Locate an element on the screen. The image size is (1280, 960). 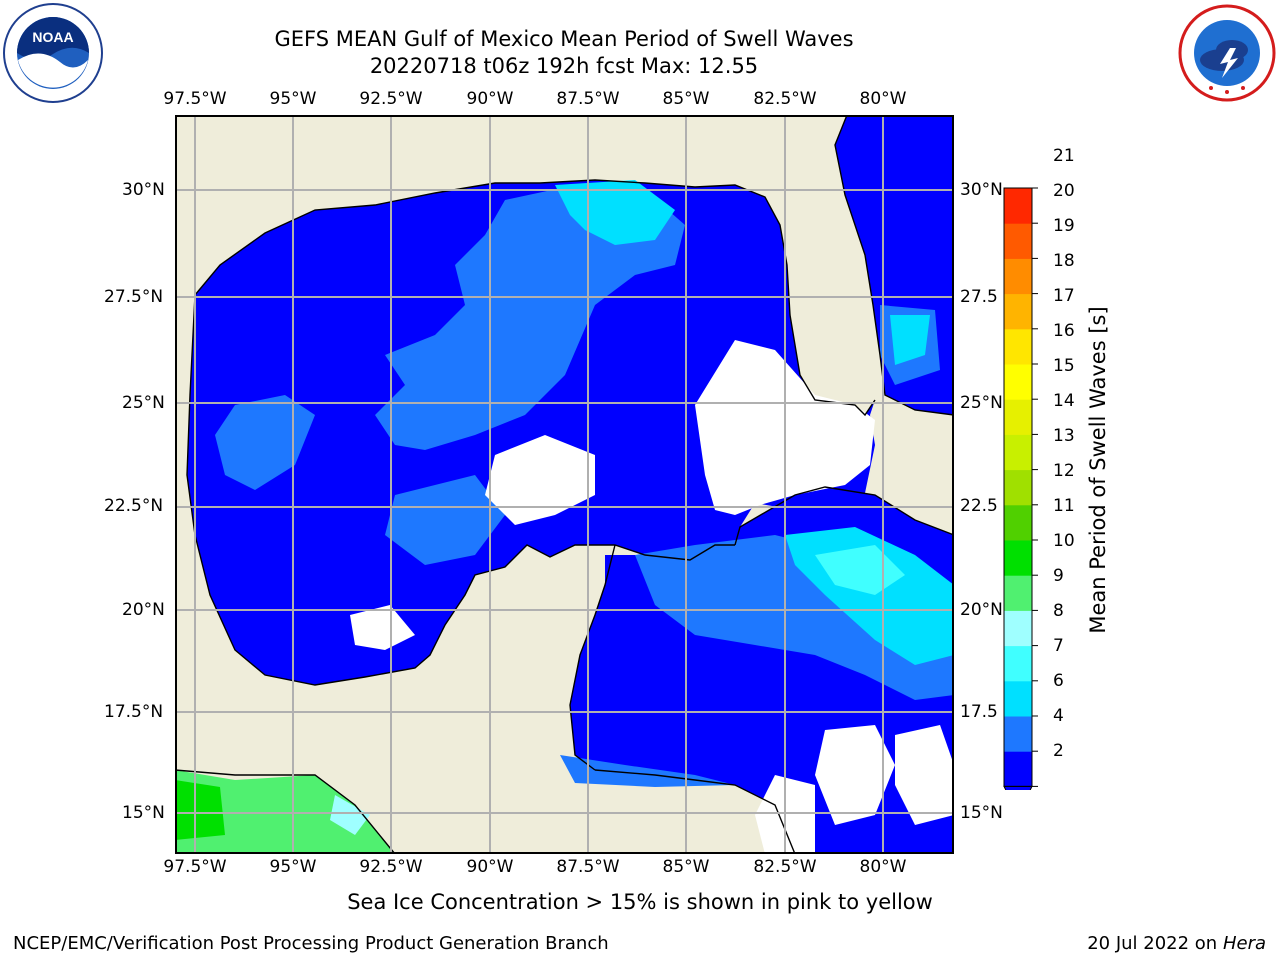
lat-label-left: 30°N is located at coordinates (143, 190).